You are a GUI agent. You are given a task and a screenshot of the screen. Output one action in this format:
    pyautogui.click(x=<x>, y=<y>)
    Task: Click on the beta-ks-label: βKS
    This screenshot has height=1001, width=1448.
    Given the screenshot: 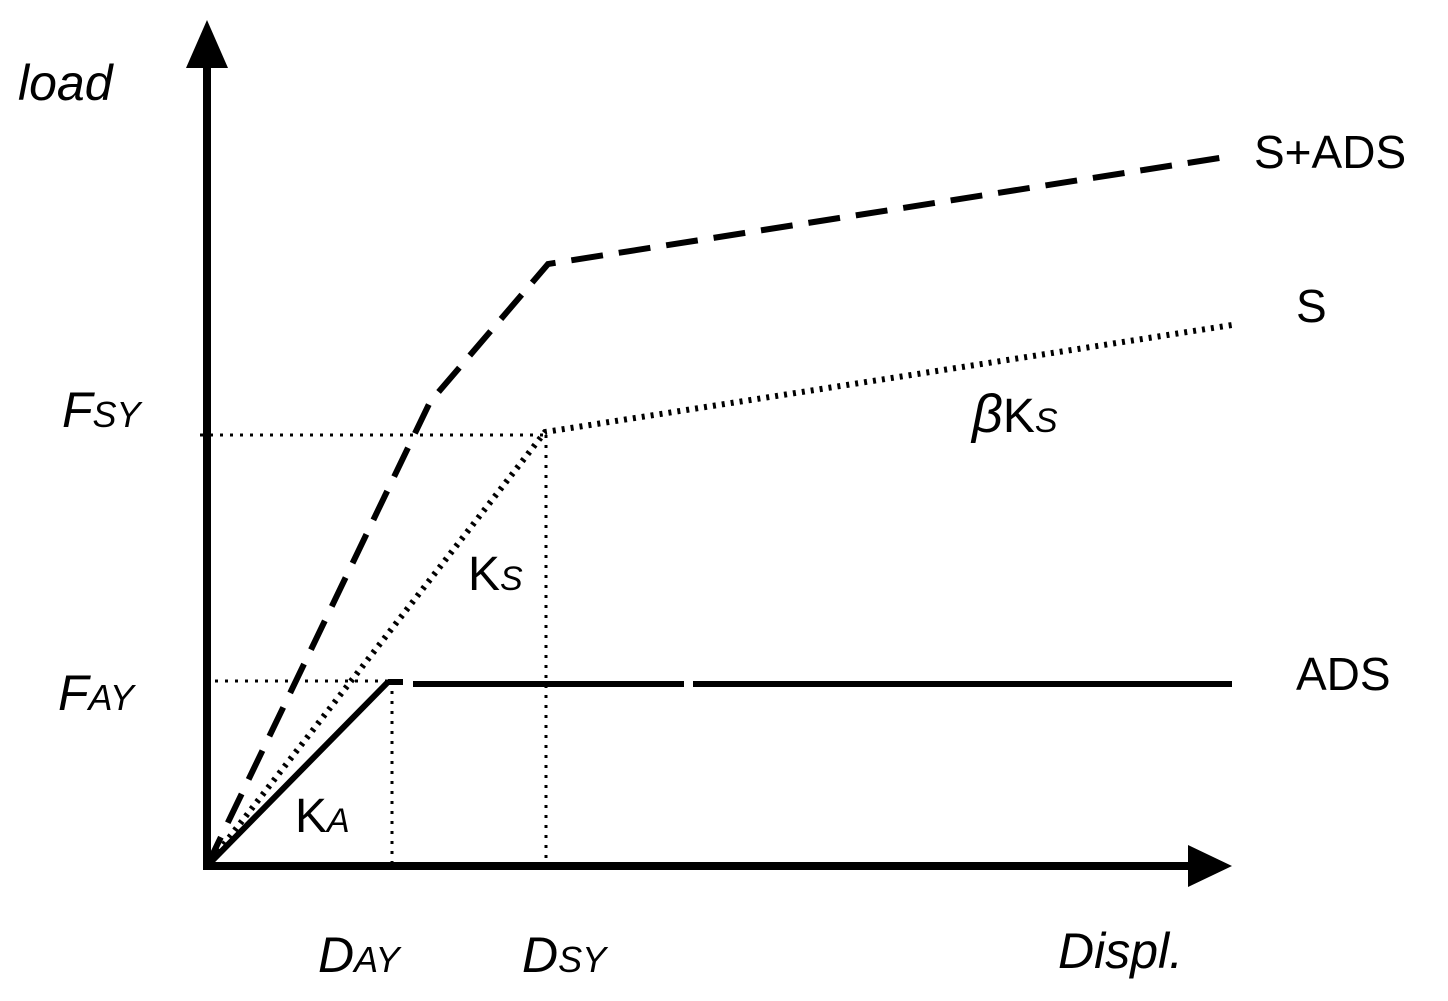 What is the action you would take?
    pyautogui.click(x=1014, y=414)
    